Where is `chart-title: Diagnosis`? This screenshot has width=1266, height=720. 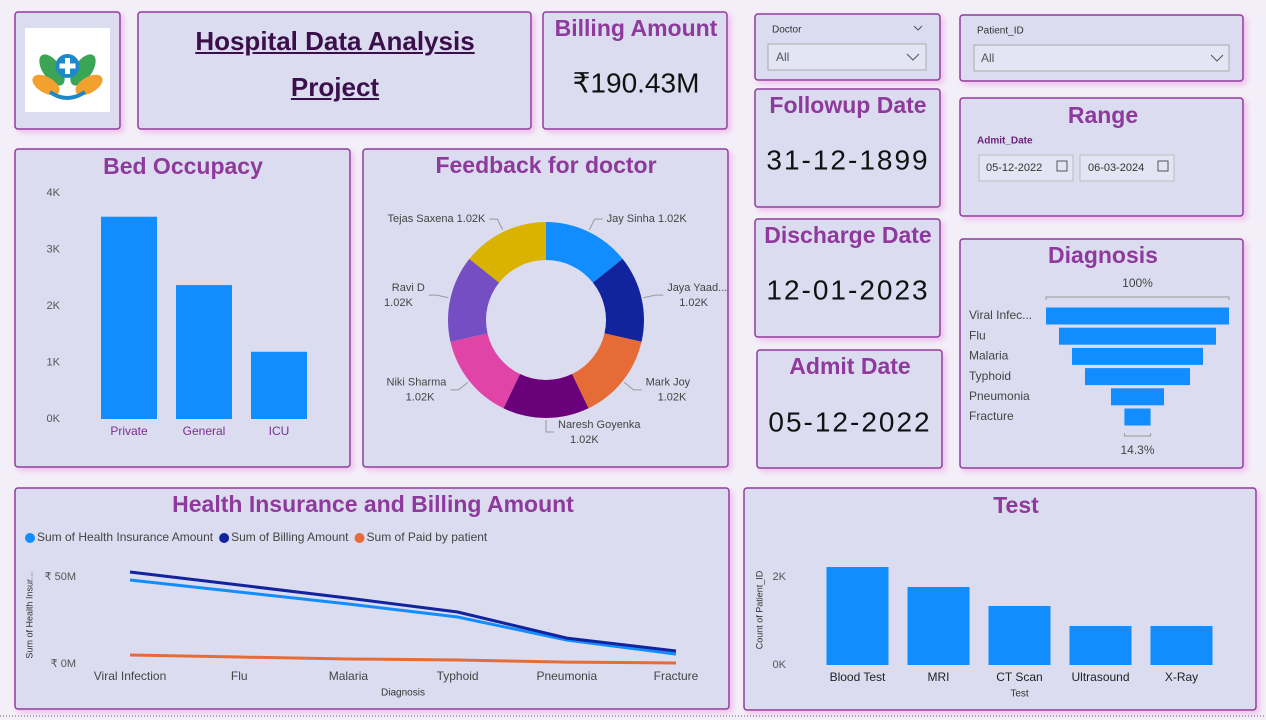
chart-title: Diagnosis is located at coordinates (1103, 255).